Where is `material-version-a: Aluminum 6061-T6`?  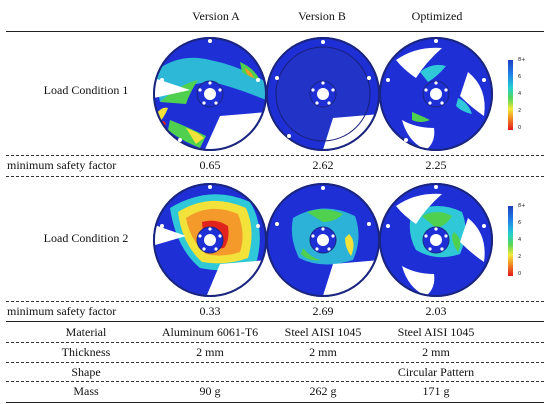 material-version-a: Aluminum 6061-T6 is located at coordinates (210, 332).